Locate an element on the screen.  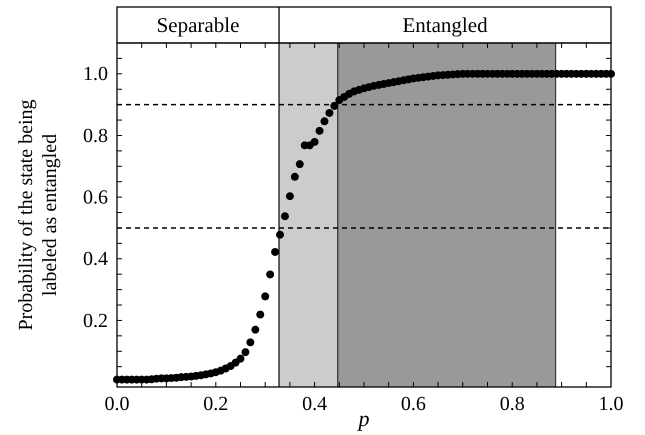
x-tick-label: 0.2 is located at coordinates (215, 404).